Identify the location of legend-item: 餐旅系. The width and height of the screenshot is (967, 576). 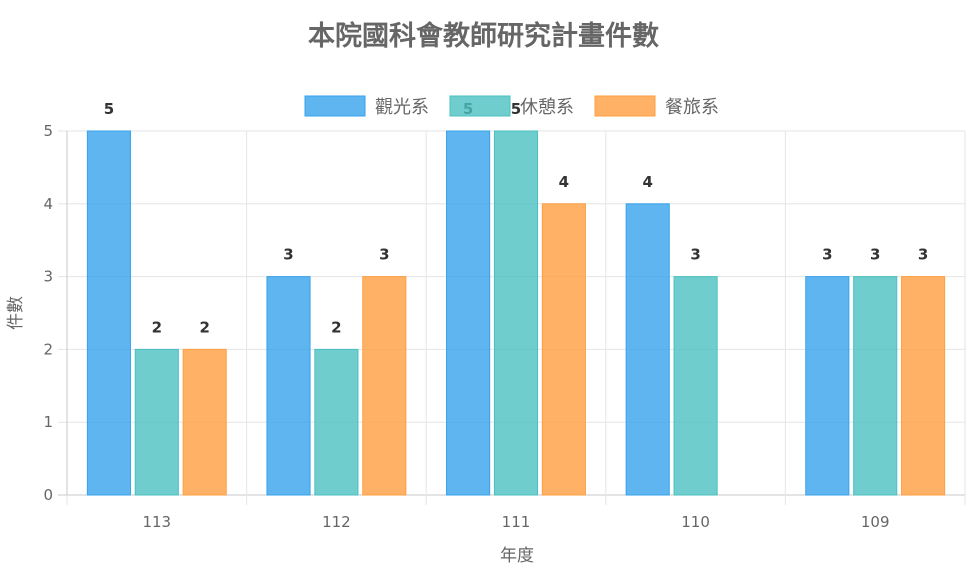
(656, 106).